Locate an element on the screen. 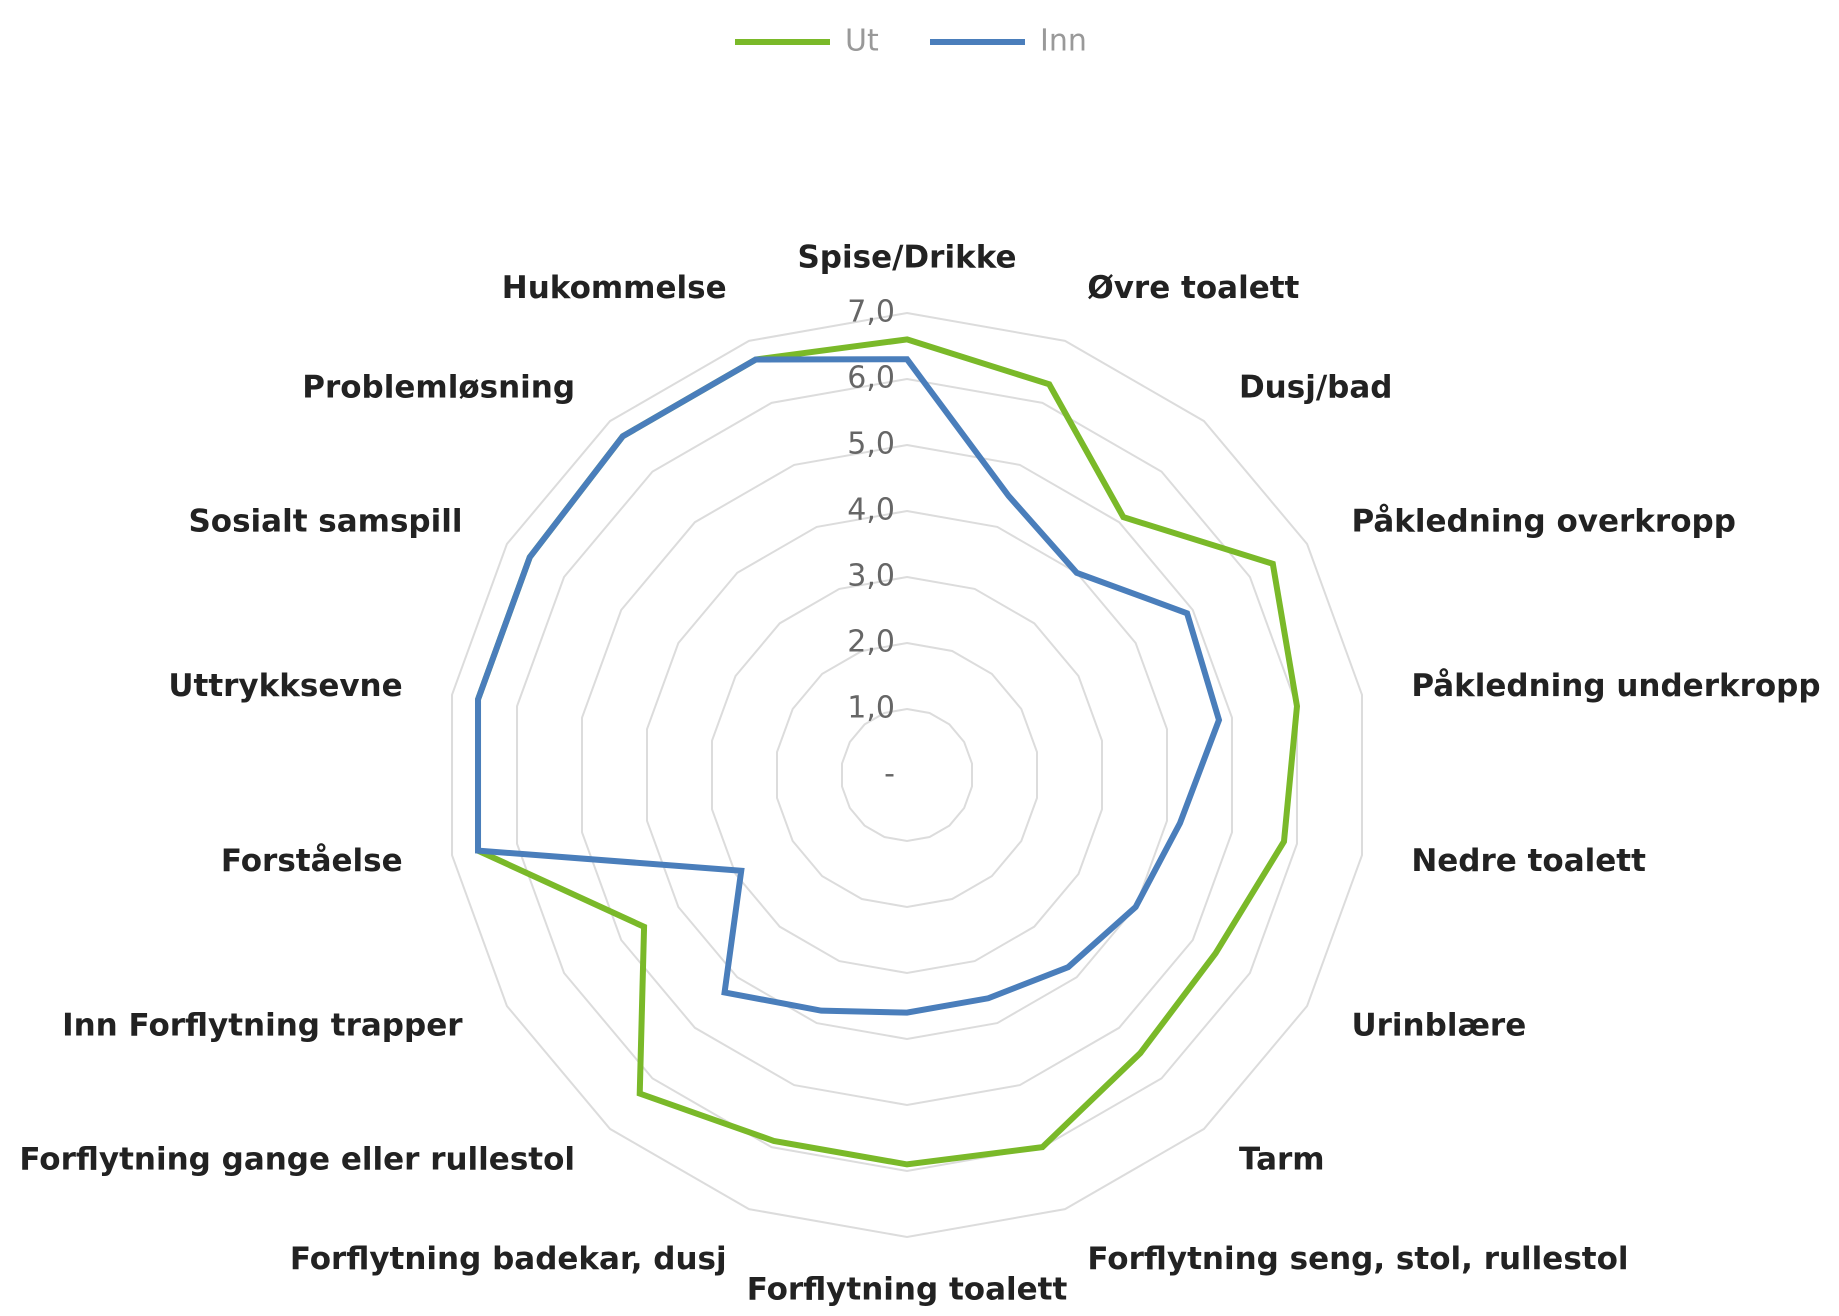  category-label: Problemløsning is located at coordinates (438, 387).